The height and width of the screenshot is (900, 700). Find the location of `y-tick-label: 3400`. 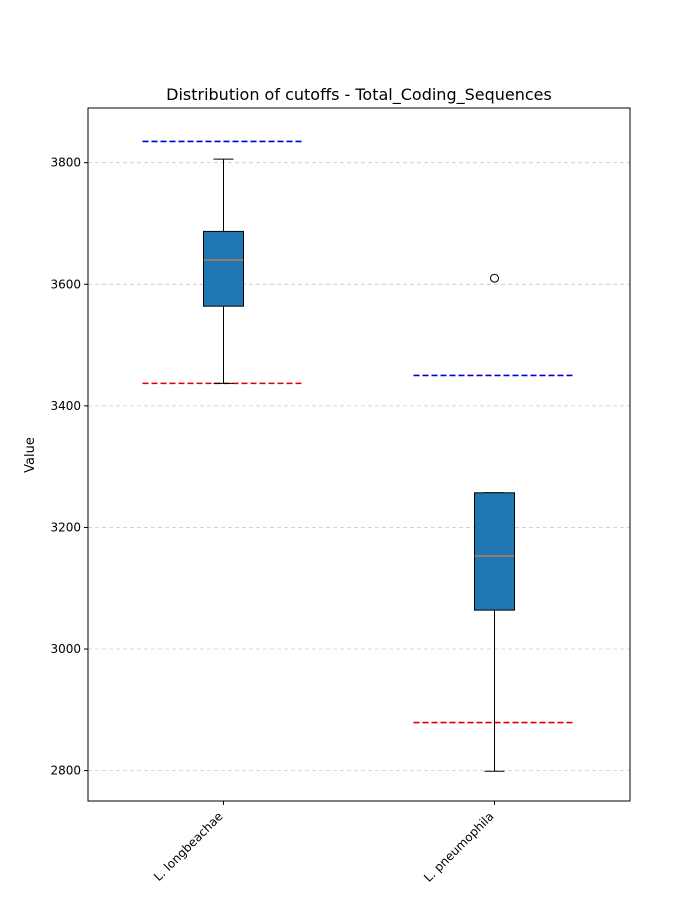

y-tick-label: 3400 is located at coordinates (65, 406).